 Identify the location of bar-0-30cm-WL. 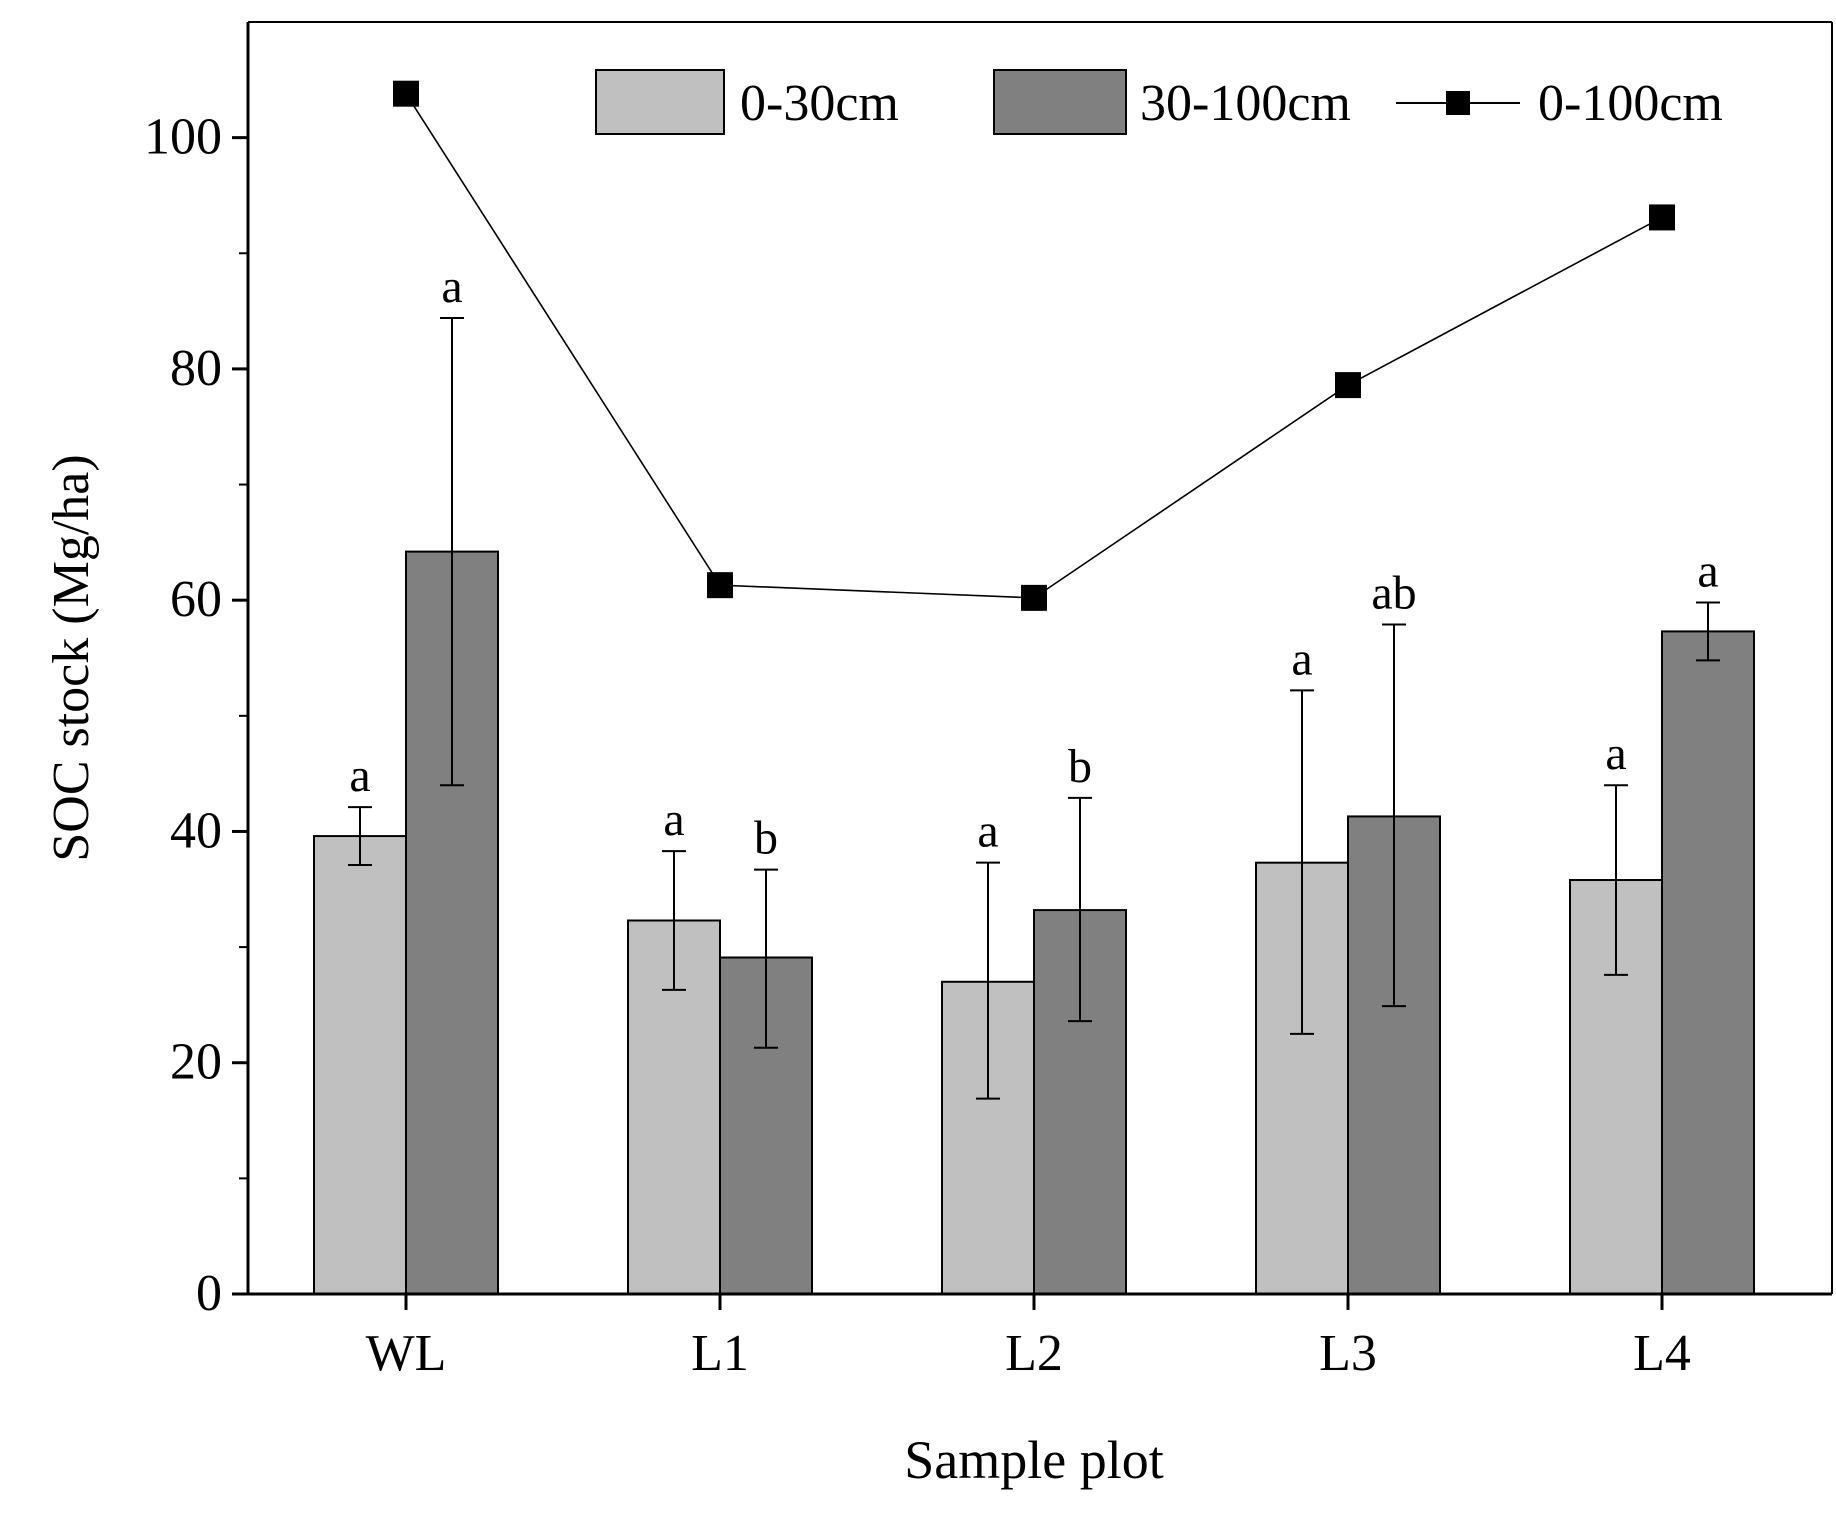
(360, 1065).